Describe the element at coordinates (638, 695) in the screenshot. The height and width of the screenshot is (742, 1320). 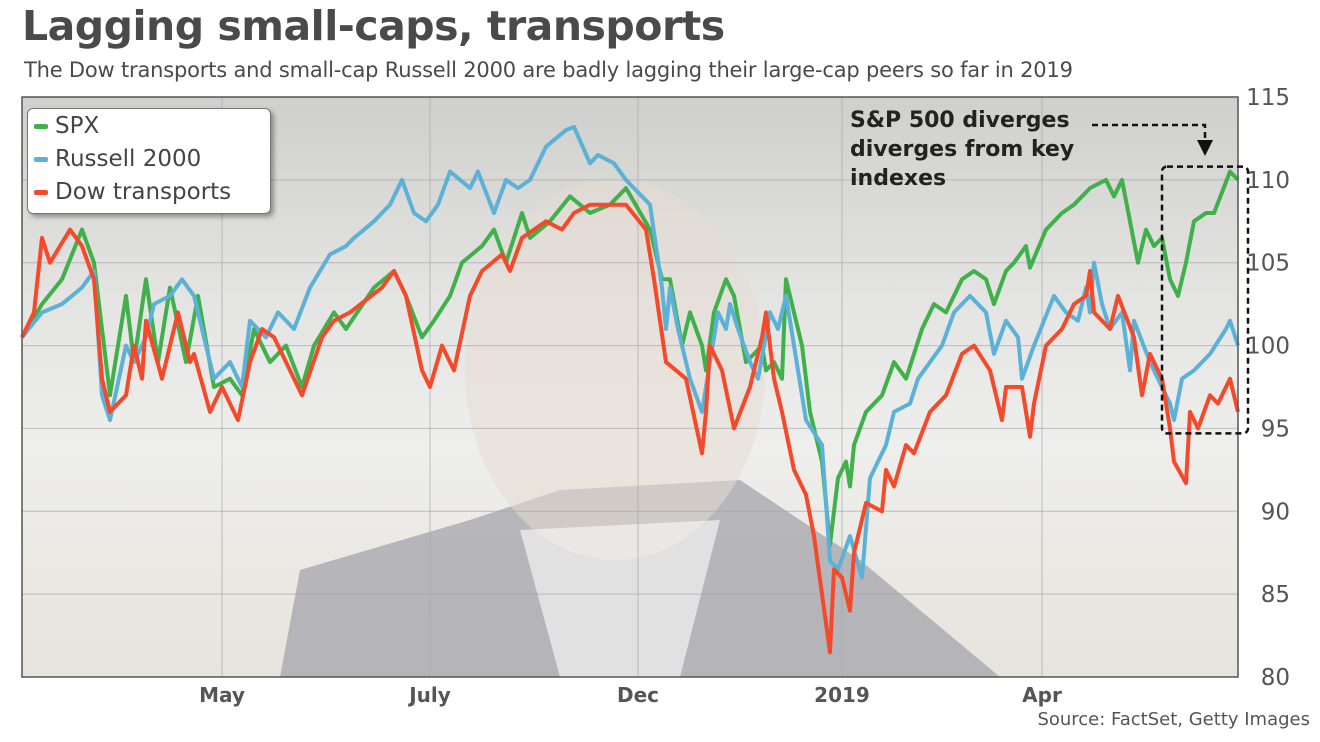
I see `x-tick-label: Dec` at that location.